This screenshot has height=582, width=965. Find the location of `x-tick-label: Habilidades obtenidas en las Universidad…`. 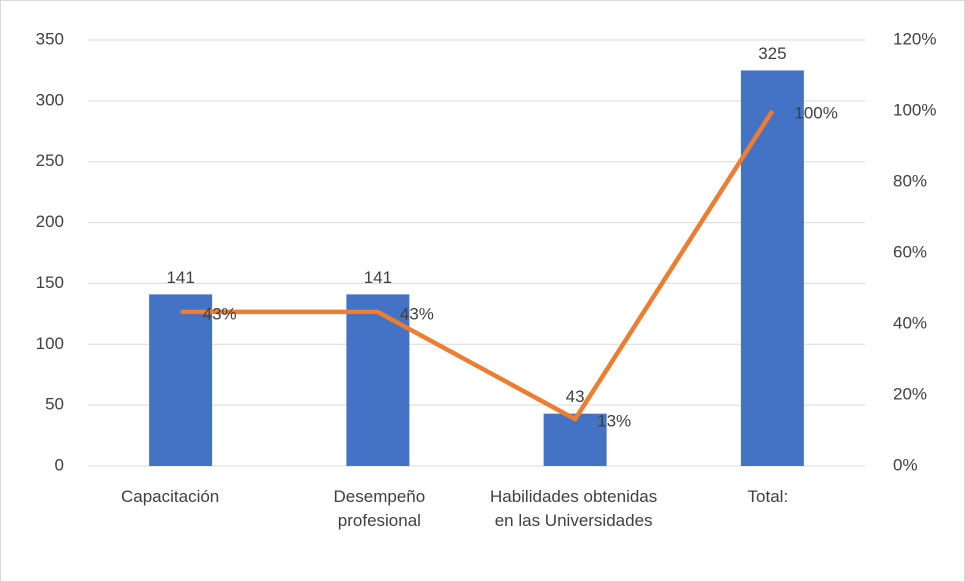

x-tick-label: Habilidades obtenidas en las Universidad… is located at coordinates (573, 508).